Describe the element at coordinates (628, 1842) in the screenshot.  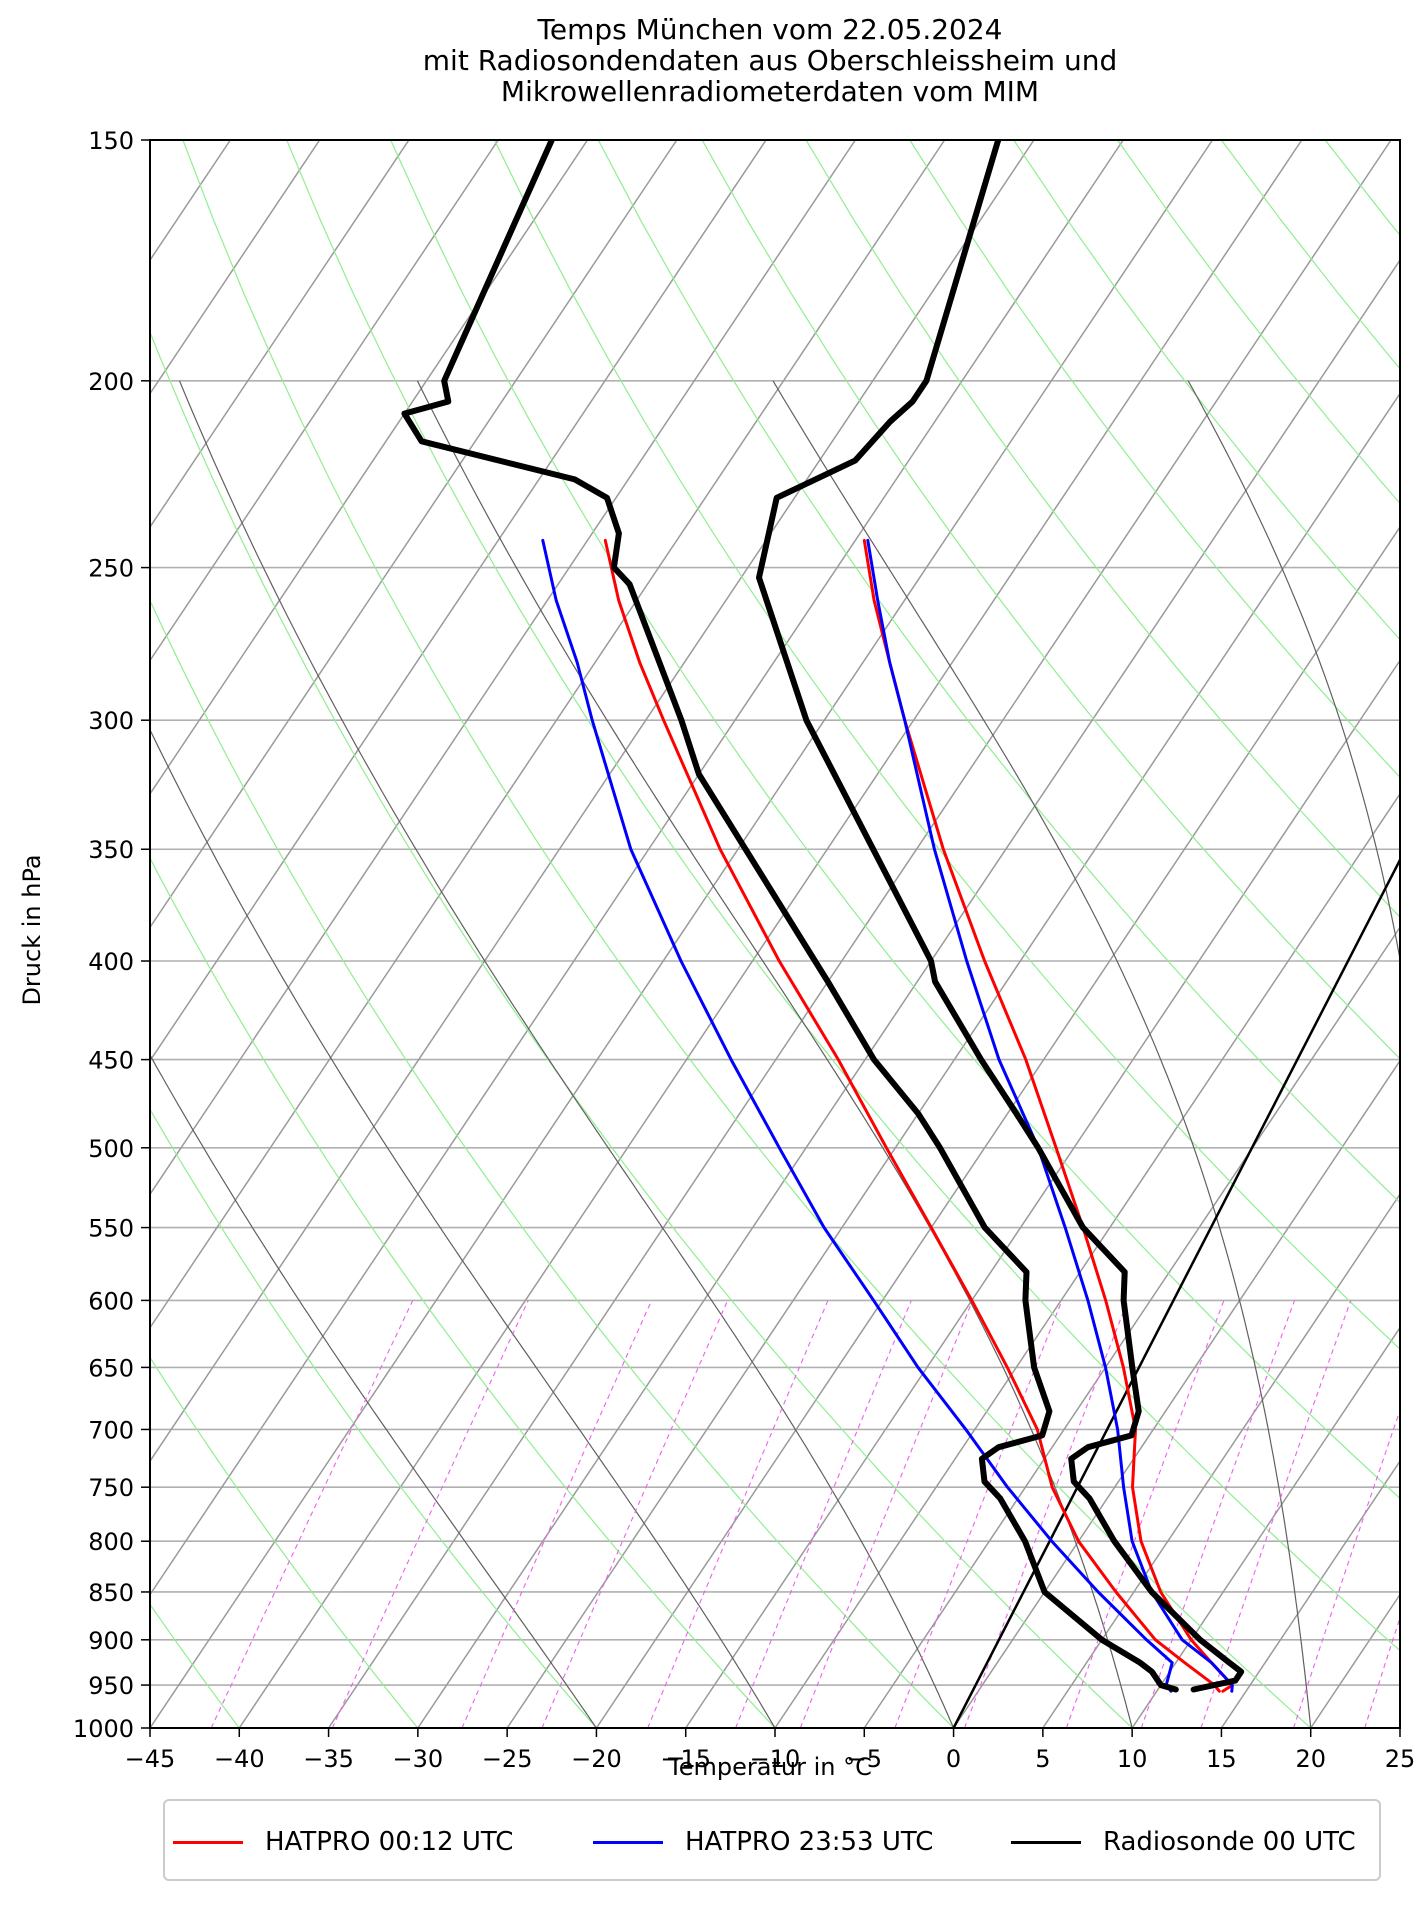
I see `legend-swatch-blue` at that location.